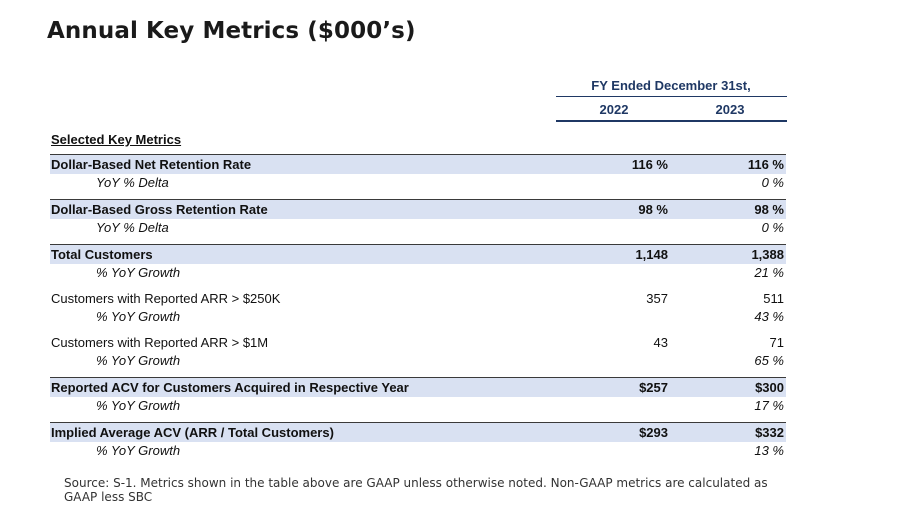 This screenshot has width=916, height=516. Describe the element at coordinates (418, 361) in the screenshot. I see `table-row: % YoY Growth 65 %` at that location.